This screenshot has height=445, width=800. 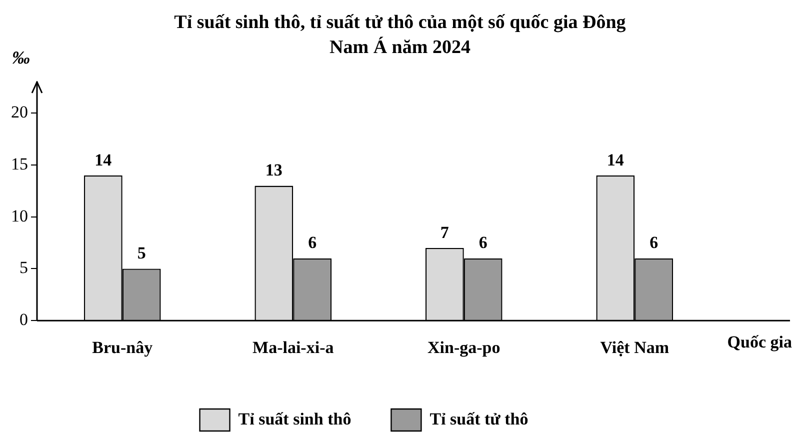 What do you see at coordinates (123, 348) in the screenshot?
I see `x-tick-label: Bru-nây` at bounding box center [123, 348].